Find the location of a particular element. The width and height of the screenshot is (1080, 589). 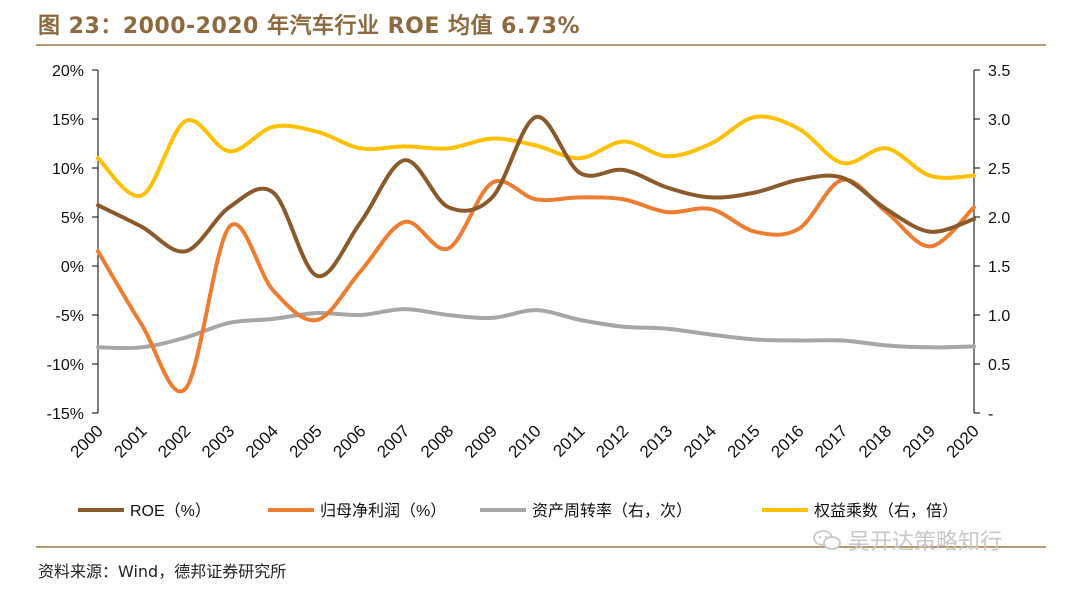

left-tick-label: 0% is located at coordinates (72, 267).